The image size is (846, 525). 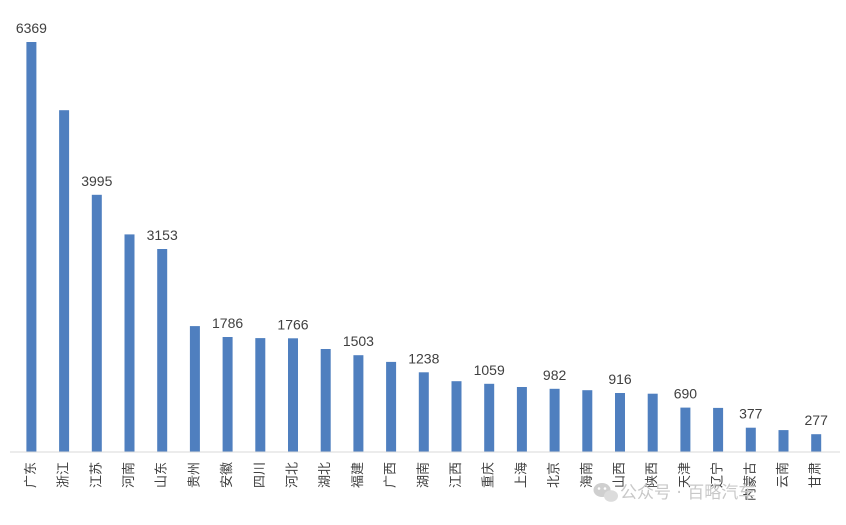 I want to click on category-label-0: 广东, so click(x=31, y=475).